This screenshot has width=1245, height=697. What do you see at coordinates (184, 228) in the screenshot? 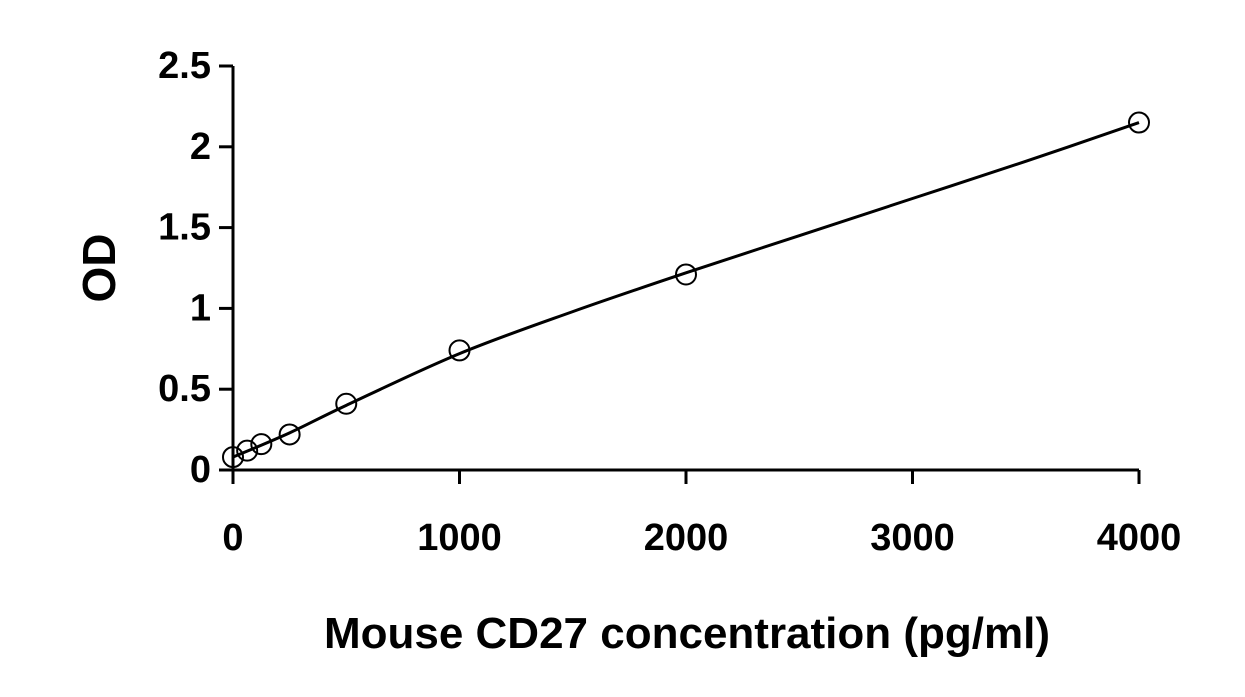
I see `y-tick-label: 1.5` at bounding box center [184, 228].